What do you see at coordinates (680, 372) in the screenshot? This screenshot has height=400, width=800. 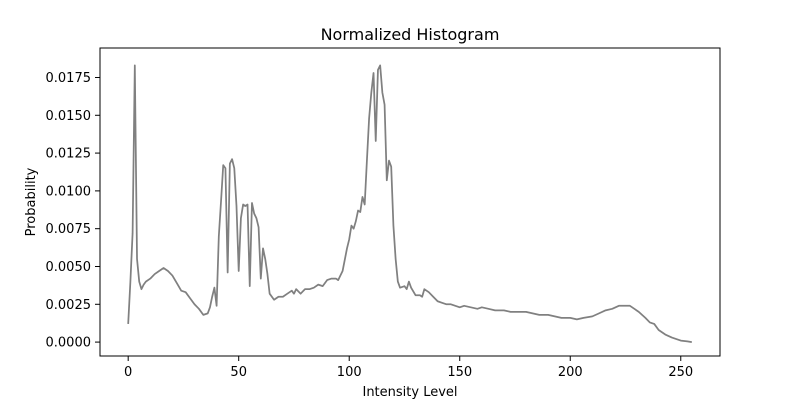 I see `x-tick-label: 250` at bounding box center [680, 372].